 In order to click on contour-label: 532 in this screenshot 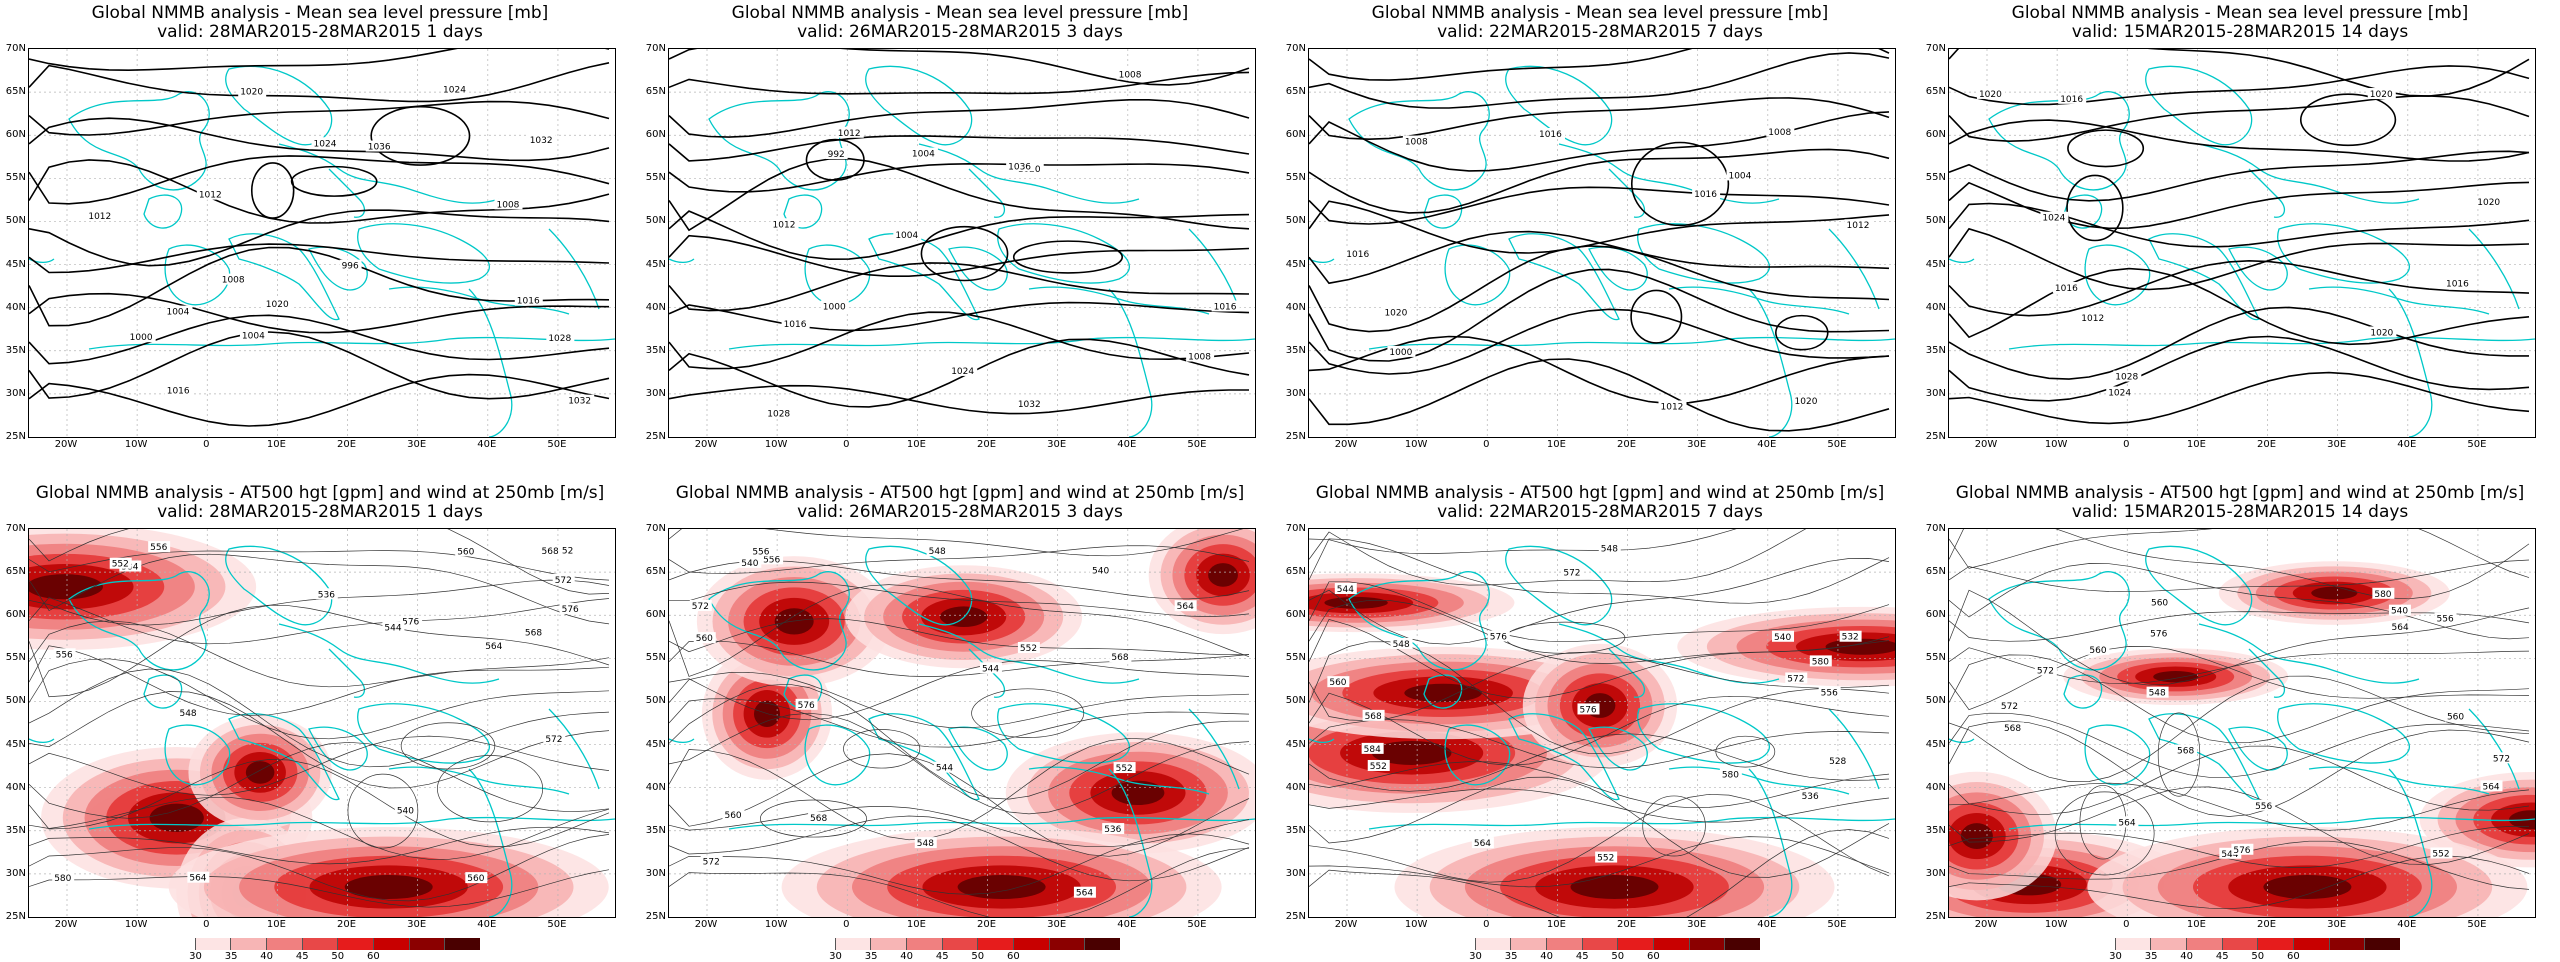, I will do `click(1850, 638)`.